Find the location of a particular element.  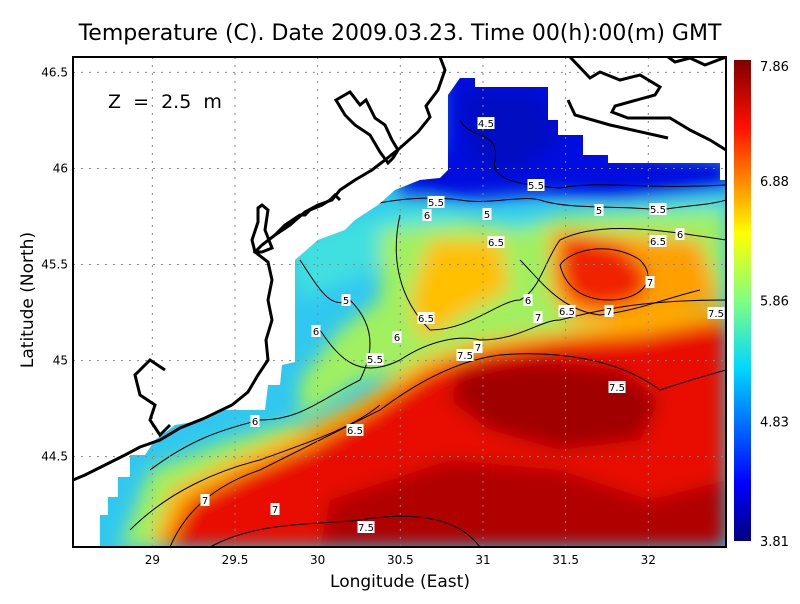

contour-label: 4.5 is located at coordinates (486, 124).